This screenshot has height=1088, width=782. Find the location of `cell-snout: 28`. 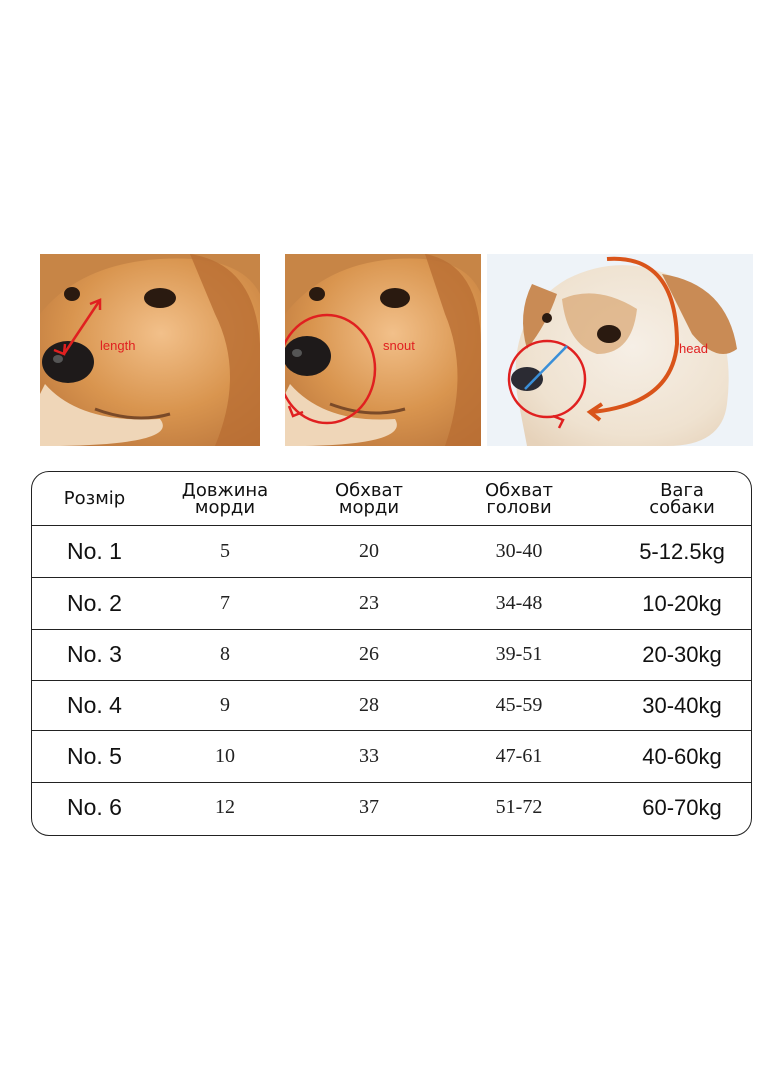

cell-snout: 28 is located at coordinates (369, 705).